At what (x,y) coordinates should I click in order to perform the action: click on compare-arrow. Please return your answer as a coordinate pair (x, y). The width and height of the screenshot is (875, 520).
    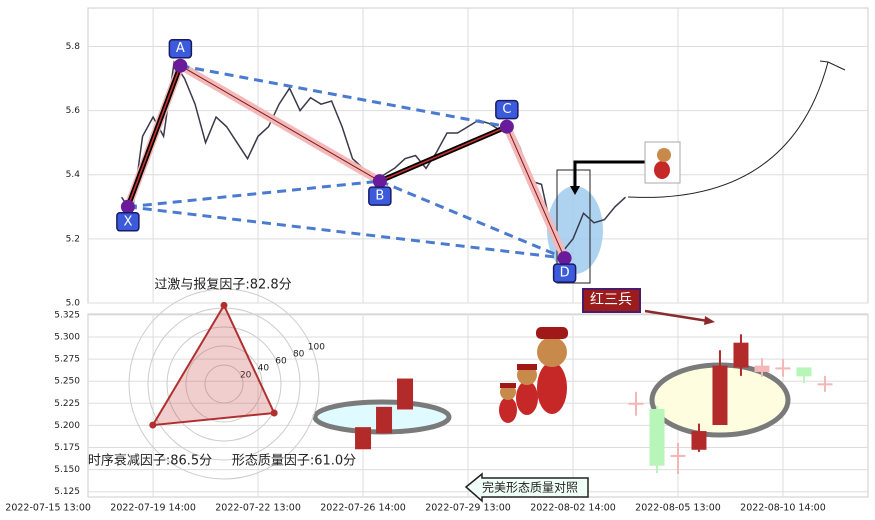
    Looking at the image, I should click on (526, 487).